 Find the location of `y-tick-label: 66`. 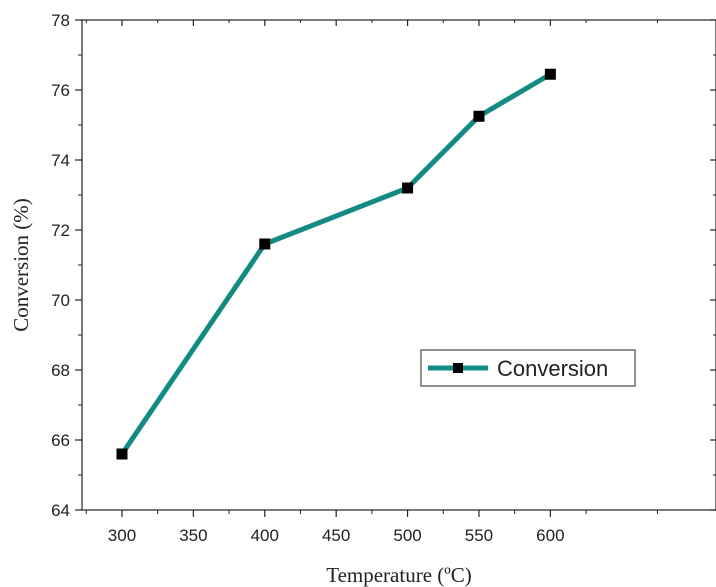

y-tick-label: 66 is located at coordinates (60, 440).